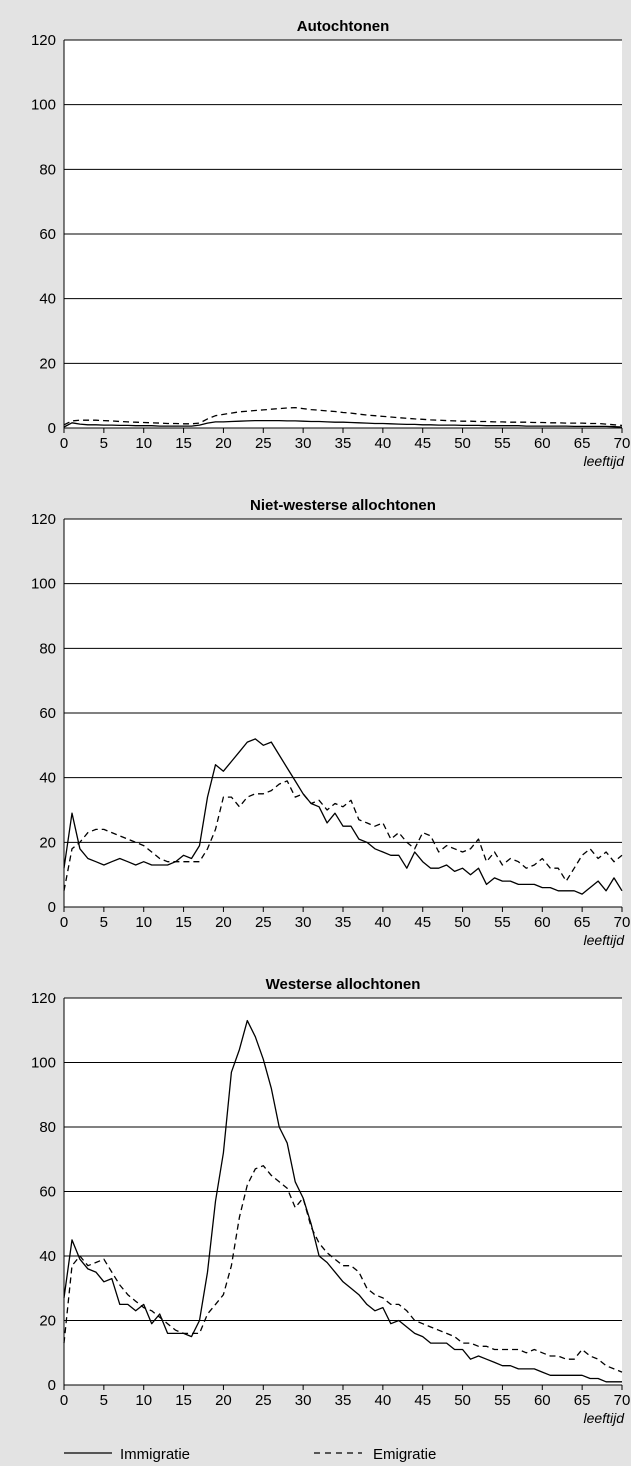  Describe the element at coordinates (404, 1454) in the screenshot. I see `legend-label-emigratie: Emigratie` at that location.